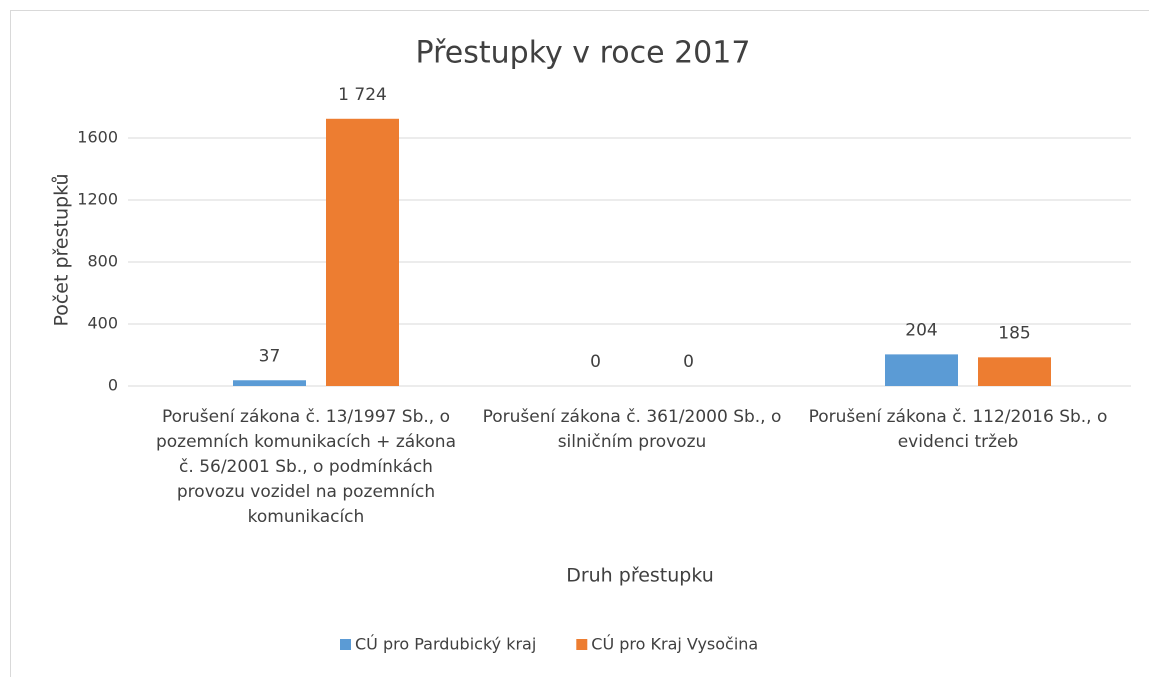 This screenshot has height=677, width=1149. Describe the element at coordinates (97, 199) in the screenshot. I see `y-tick-label: 1200` at that location.